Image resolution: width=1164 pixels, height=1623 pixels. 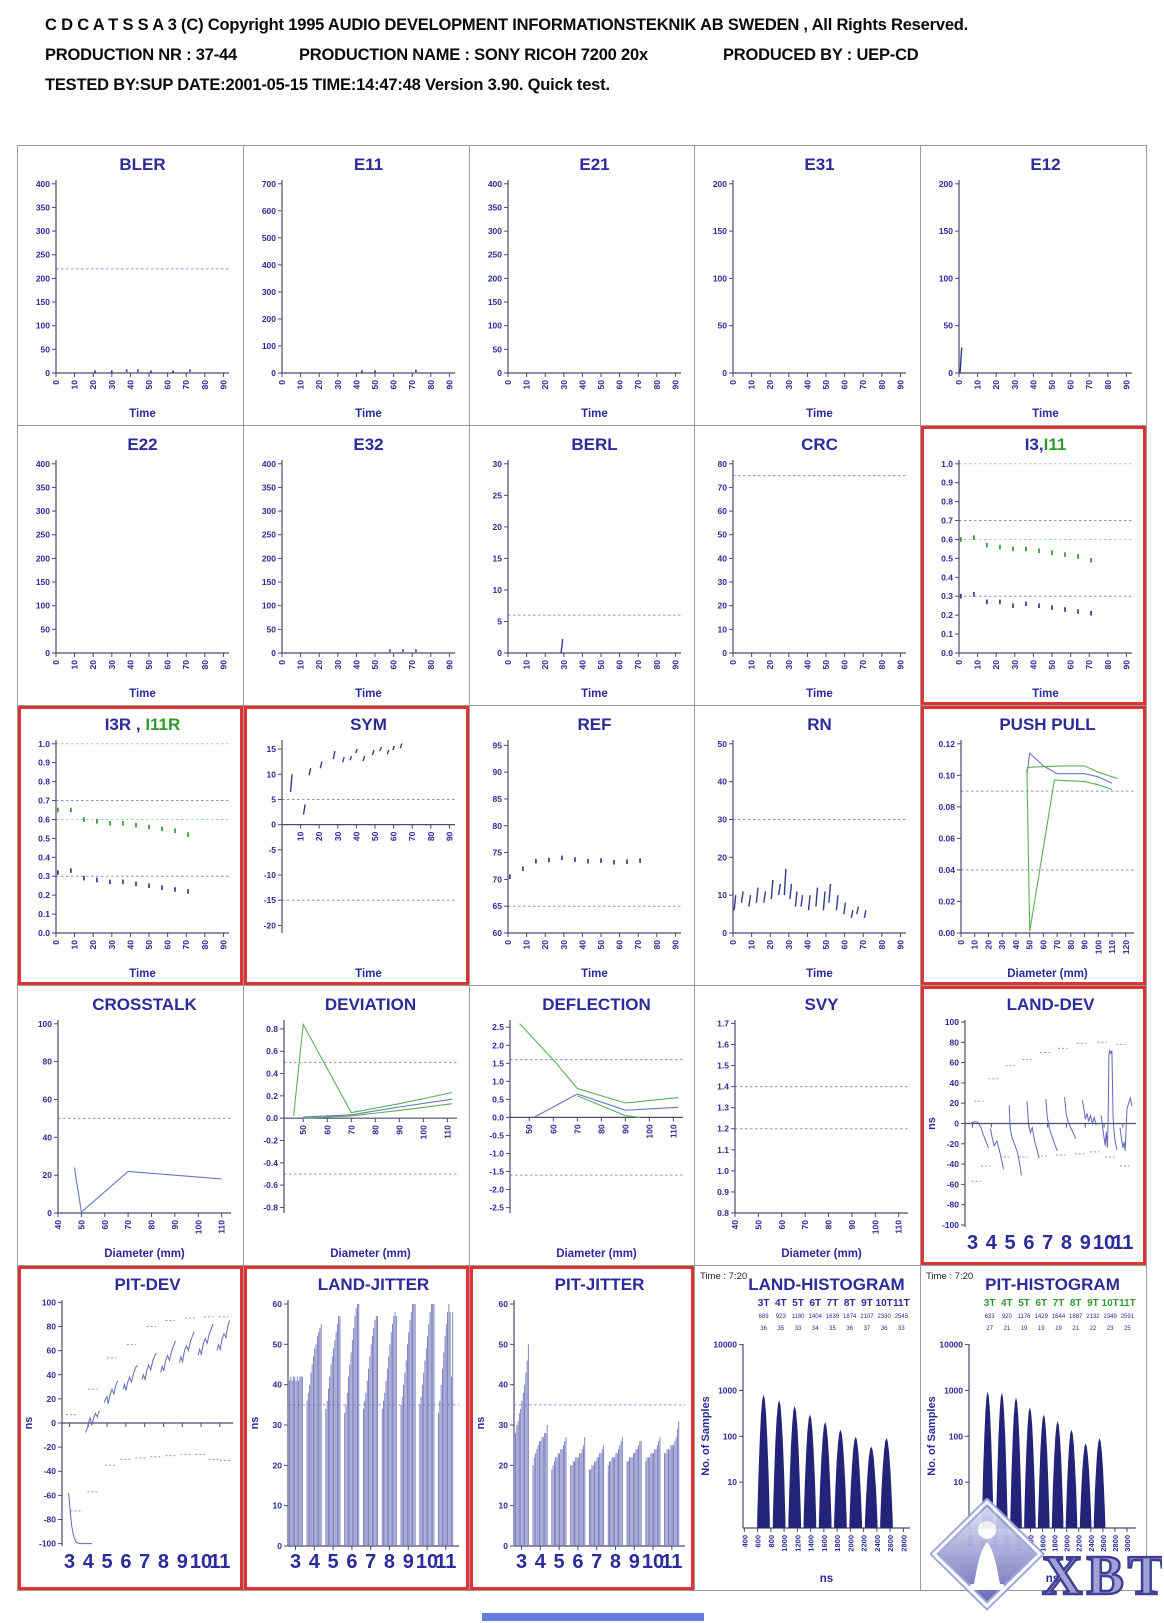 I want to click on svg-text: 400, so click(x=43, y=464).